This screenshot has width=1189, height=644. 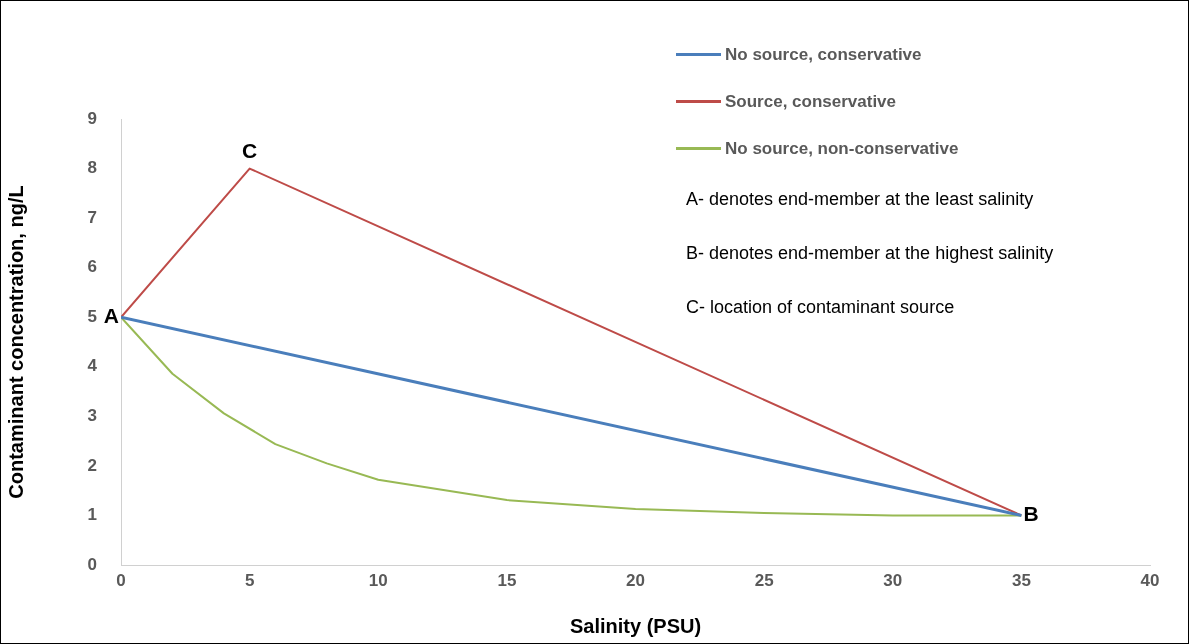 What do you see at coordinates (92, 168) in the screenshot?
I see `y-tick-label: 8` at bounding box center [92, 168].